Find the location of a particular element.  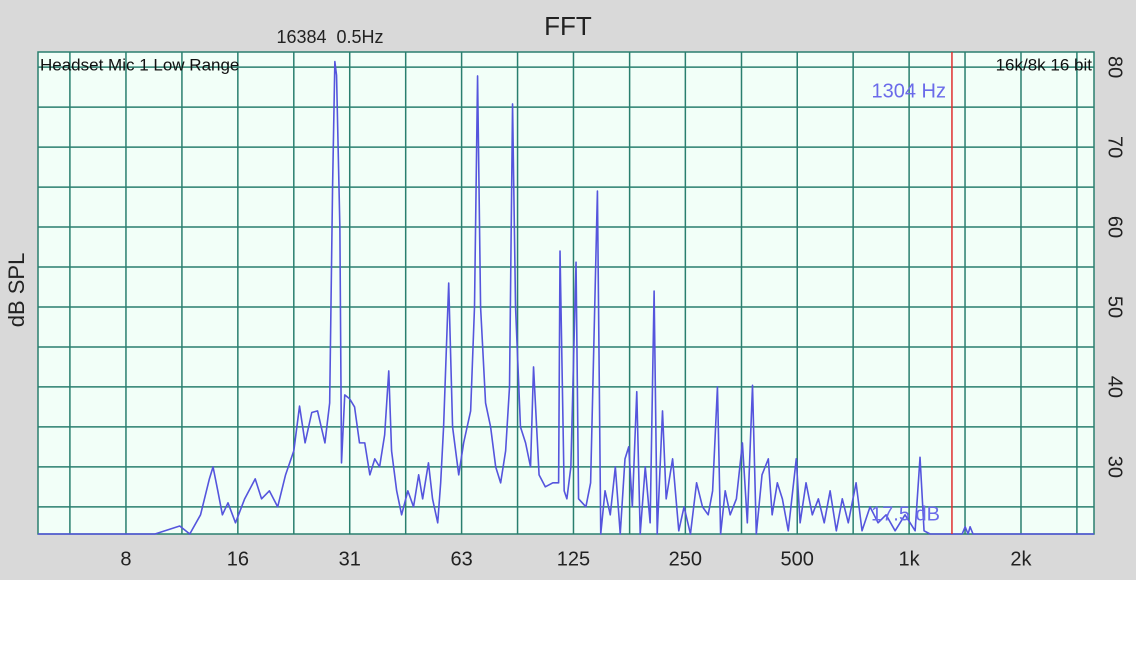

x-tick-label: 500 is located at coordinates (797, 559).